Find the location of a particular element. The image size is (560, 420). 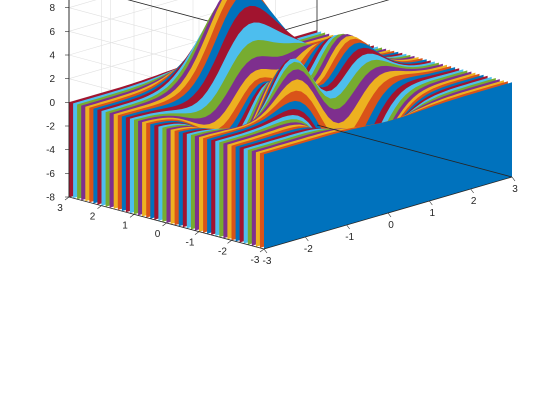

x-tick-label: -2 is located at coordinates (308, 249).